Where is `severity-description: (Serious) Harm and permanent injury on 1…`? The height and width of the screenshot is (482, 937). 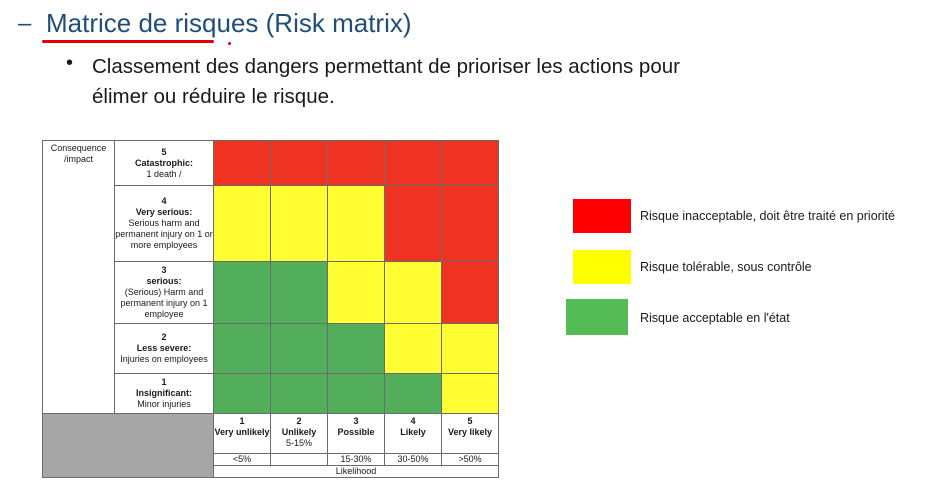 severity-description: (Serious) Harm and permanent injury on 1… is located at coordinates (164, 303).